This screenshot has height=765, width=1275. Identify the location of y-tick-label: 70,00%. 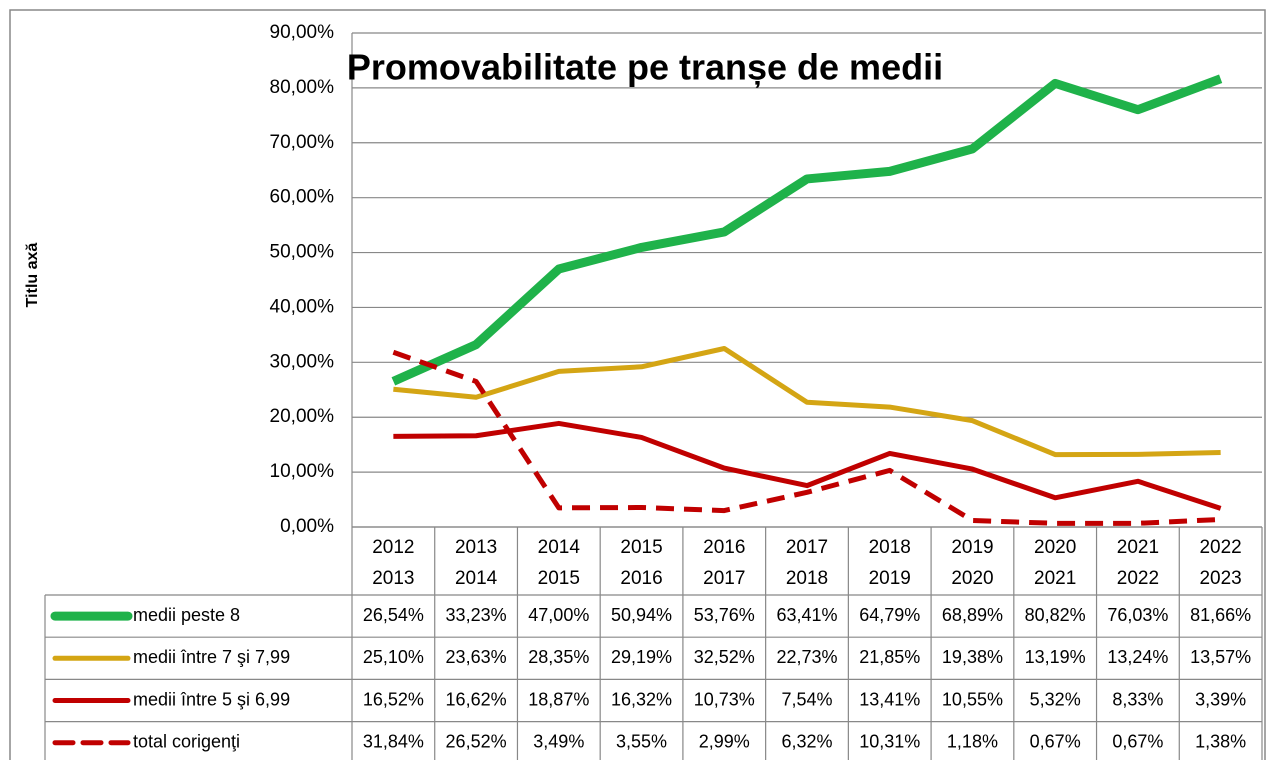
(302, 142).